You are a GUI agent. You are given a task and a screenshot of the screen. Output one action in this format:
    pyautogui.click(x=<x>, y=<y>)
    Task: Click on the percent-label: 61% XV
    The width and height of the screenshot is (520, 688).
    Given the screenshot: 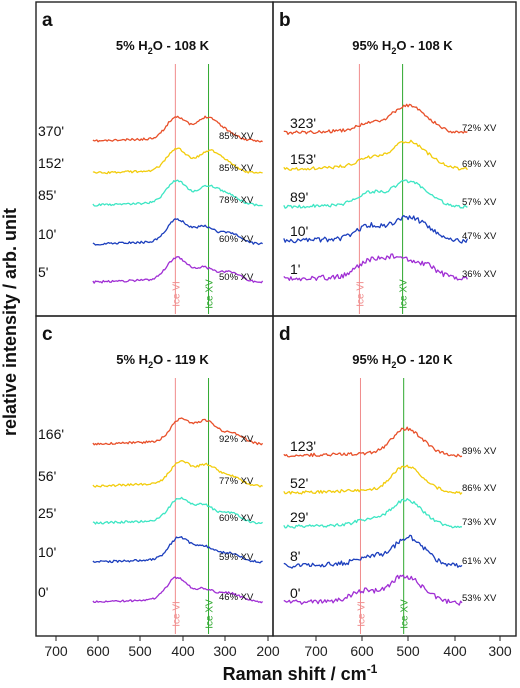 What is the action you would take?
    pyautogui.click(x=479, y=561)
    